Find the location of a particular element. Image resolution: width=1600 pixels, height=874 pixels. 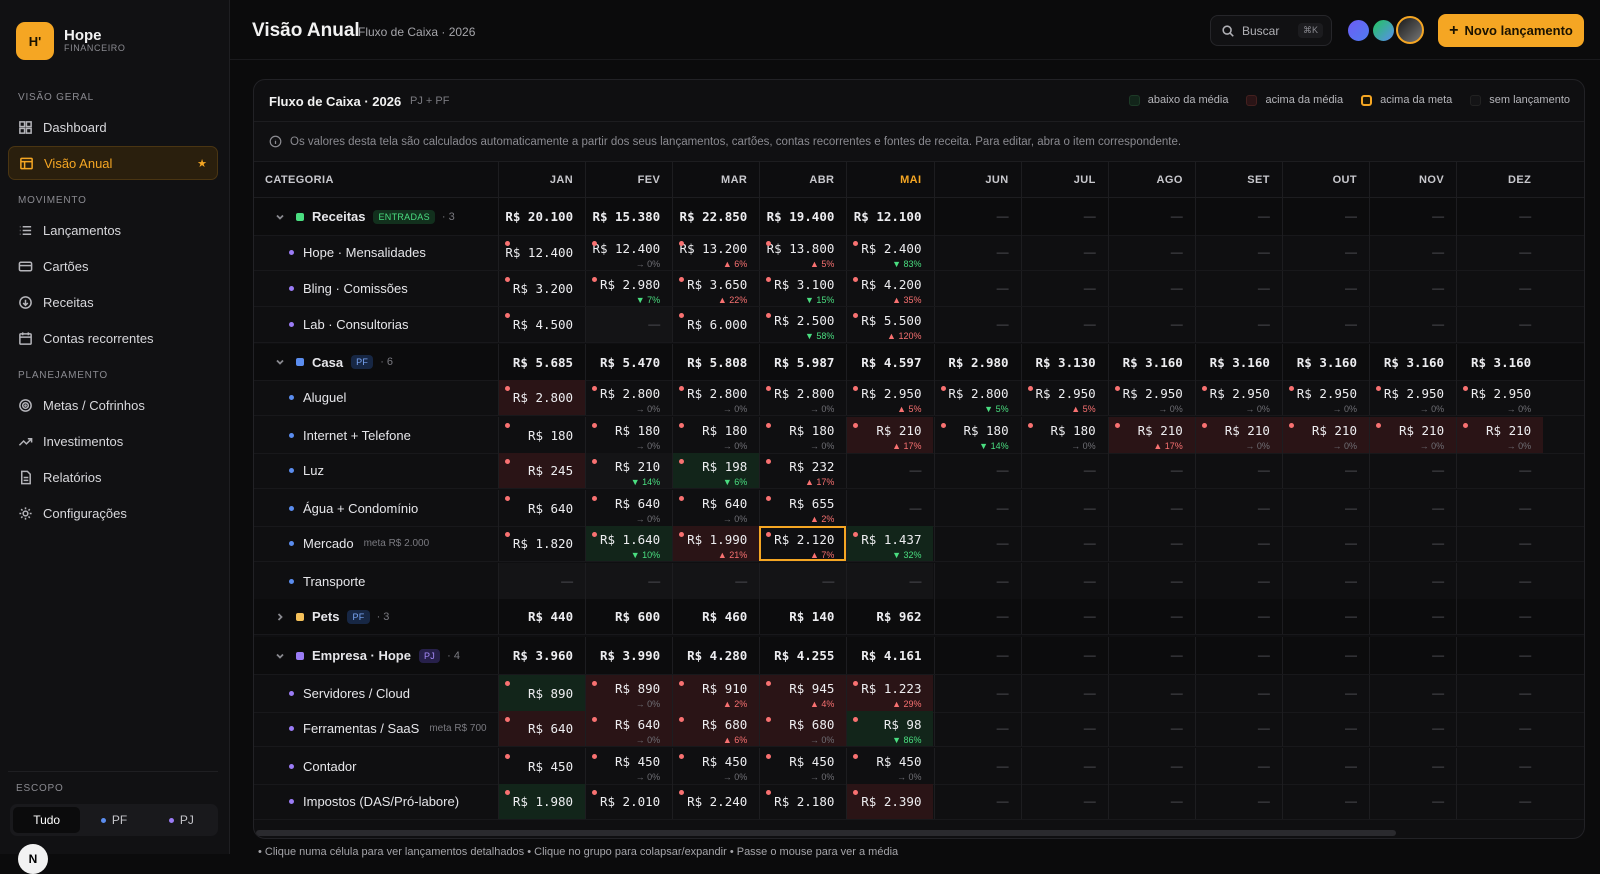

month-cell: R$ 655 ▲ 2% is located at coordinates (802, 508).